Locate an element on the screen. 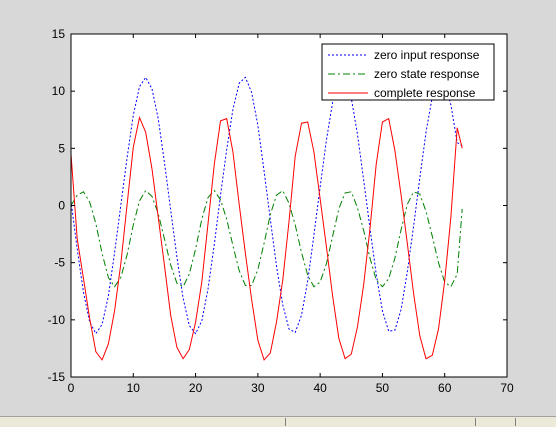 This screenshot has height=427, width=556. legend-box is located at coordinates (408, 72).